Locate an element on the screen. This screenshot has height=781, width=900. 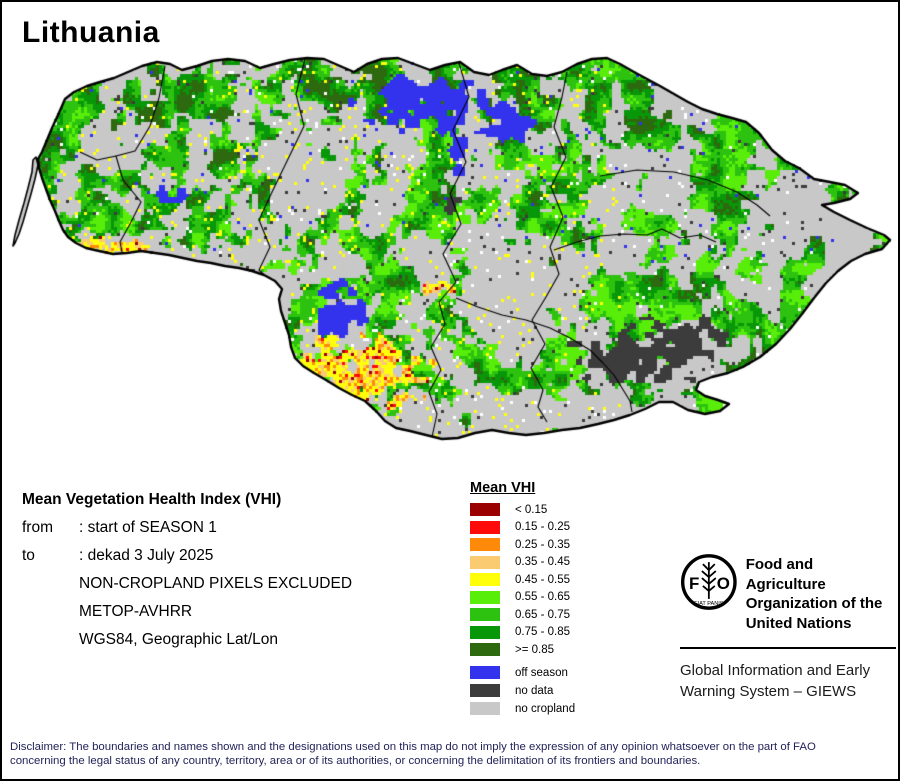
info-row: NON-CROPLAND PIXELS EXCLUDED is located at coordinates (187, 584).